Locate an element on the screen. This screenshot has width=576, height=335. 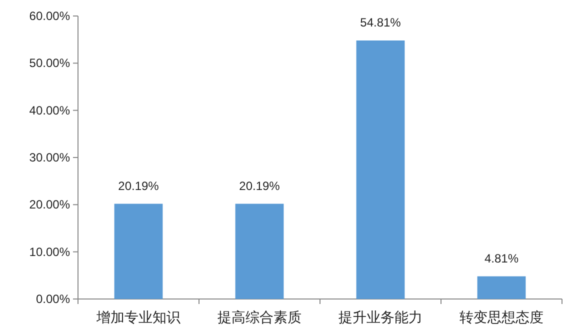
y-tick-label: 20.00% is located at coordinates (49, 205).